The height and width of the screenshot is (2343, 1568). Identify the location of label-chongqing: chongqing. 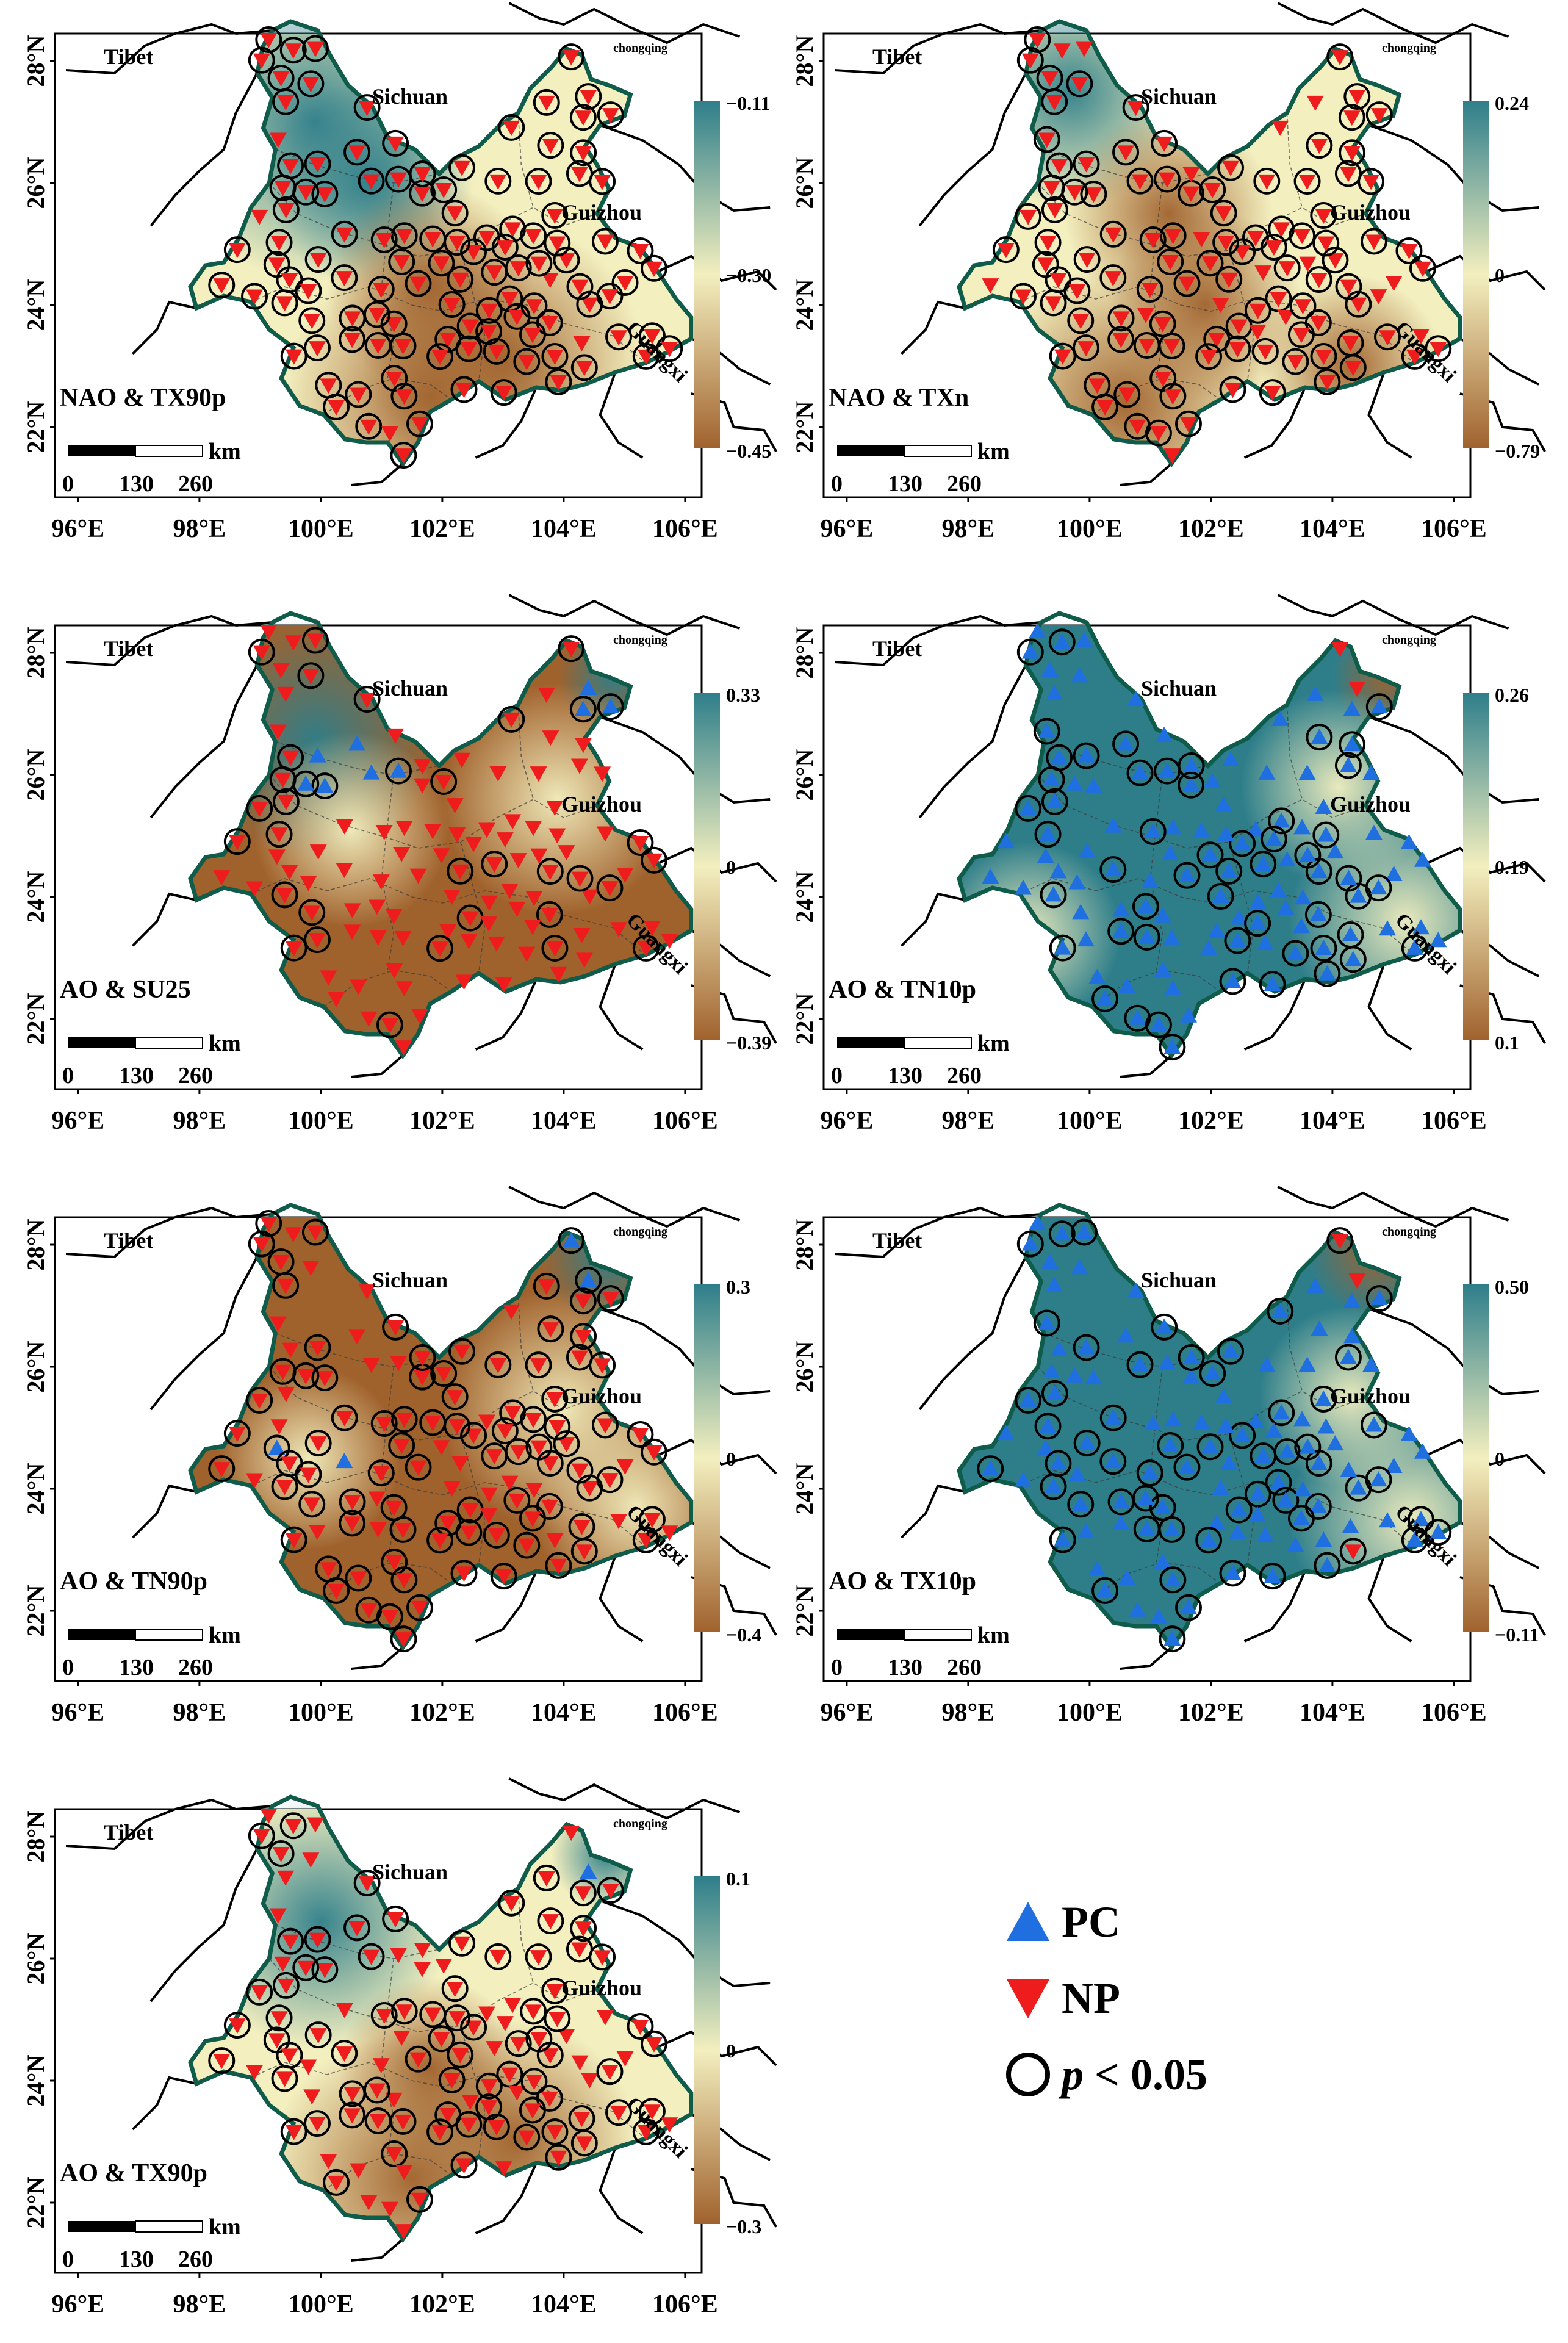
(640, 1823).